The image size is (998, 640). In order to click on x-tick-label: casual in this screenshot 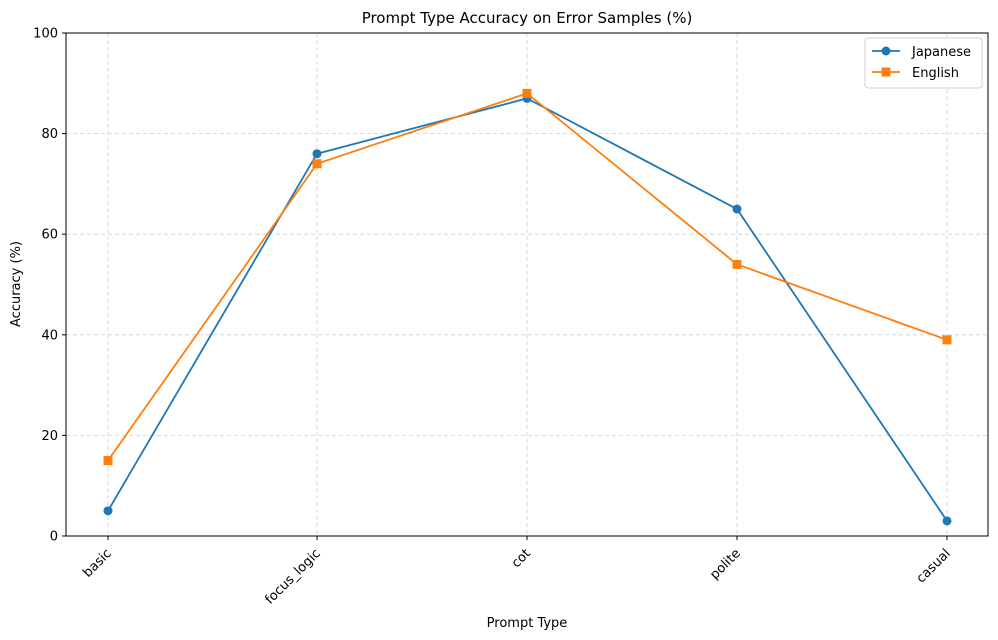, I will do `click(934, 566)`.